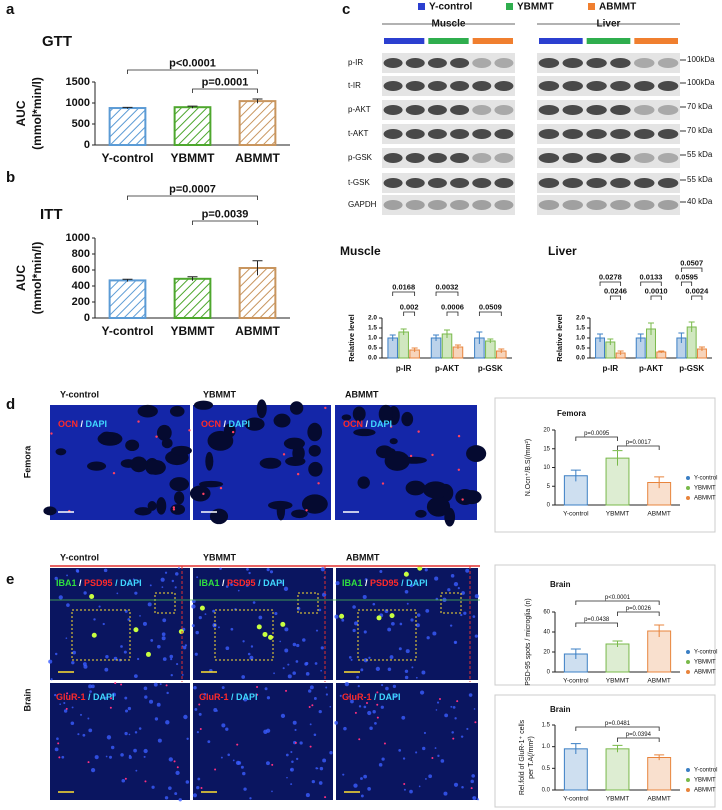 The width and height of the screenshot is (722, 810). I want to click on stain-part: PSD95, so click(384, 583).